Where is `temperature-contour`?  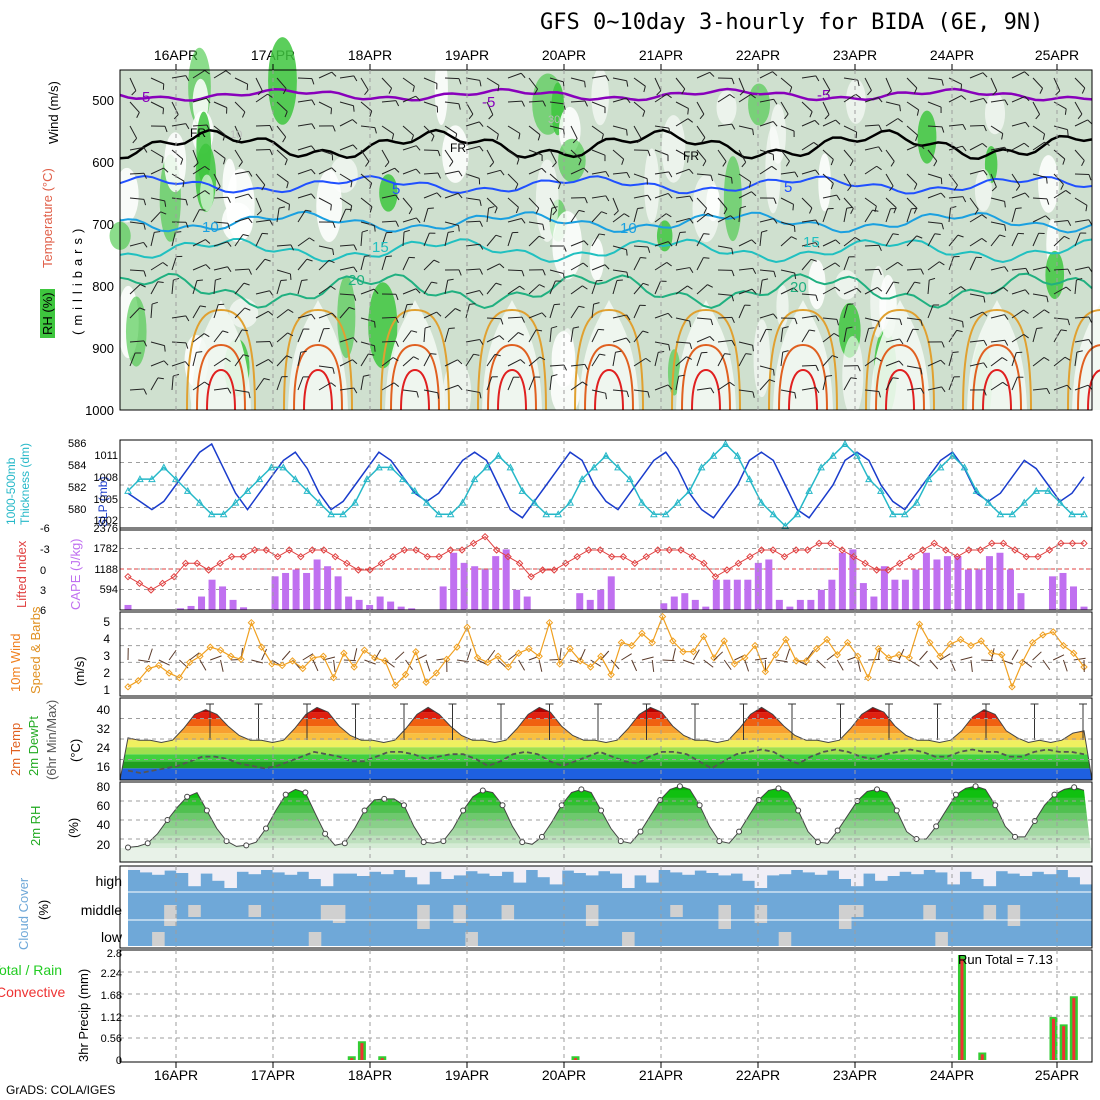
temperature-contour is located at coordinates (606, 184).